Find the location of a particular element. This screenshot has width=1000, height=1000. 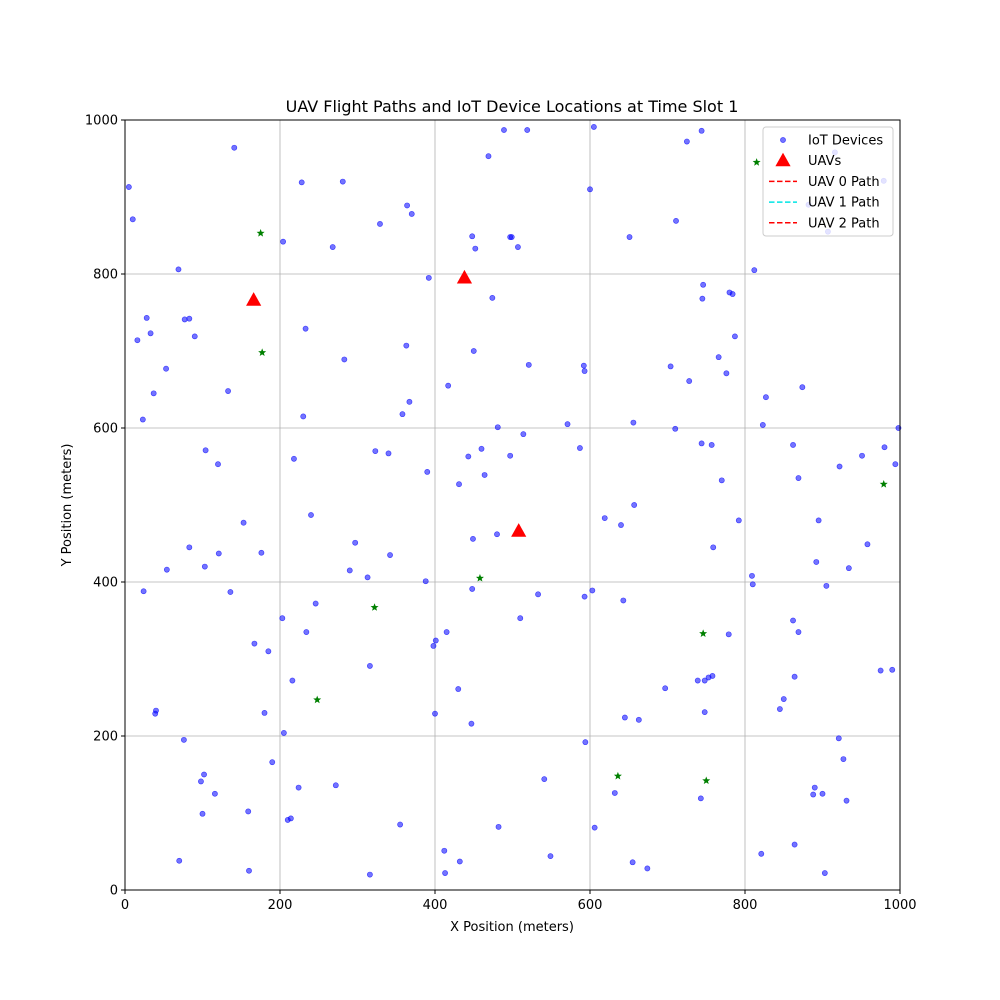

x-tick-label: 200 is located at coordinates (280, 905).